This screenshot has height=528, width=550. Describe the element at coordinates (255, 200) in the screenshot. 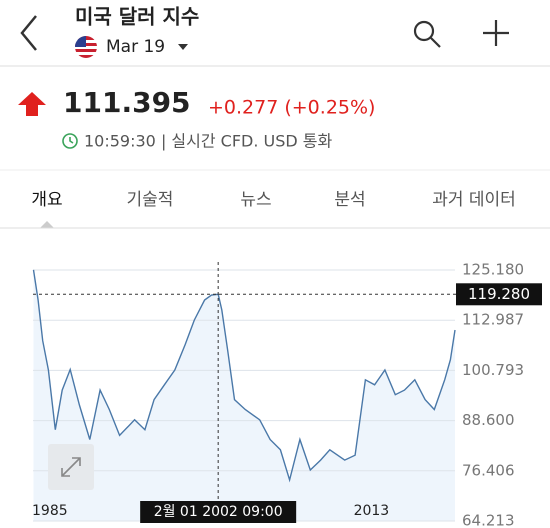

I see `tab: 뉴스` at that location.